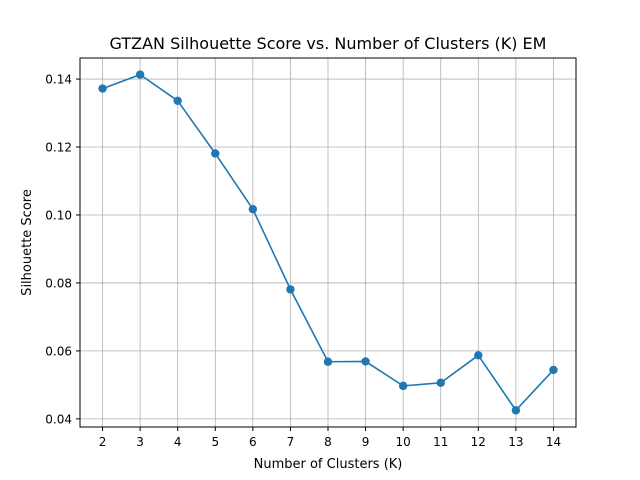 Image resolution: width=640 pixels, height=480 pixels. Describe the element at coordinates (291, 442) in the screenshot. I see `x-tick-label: 7` at that location.